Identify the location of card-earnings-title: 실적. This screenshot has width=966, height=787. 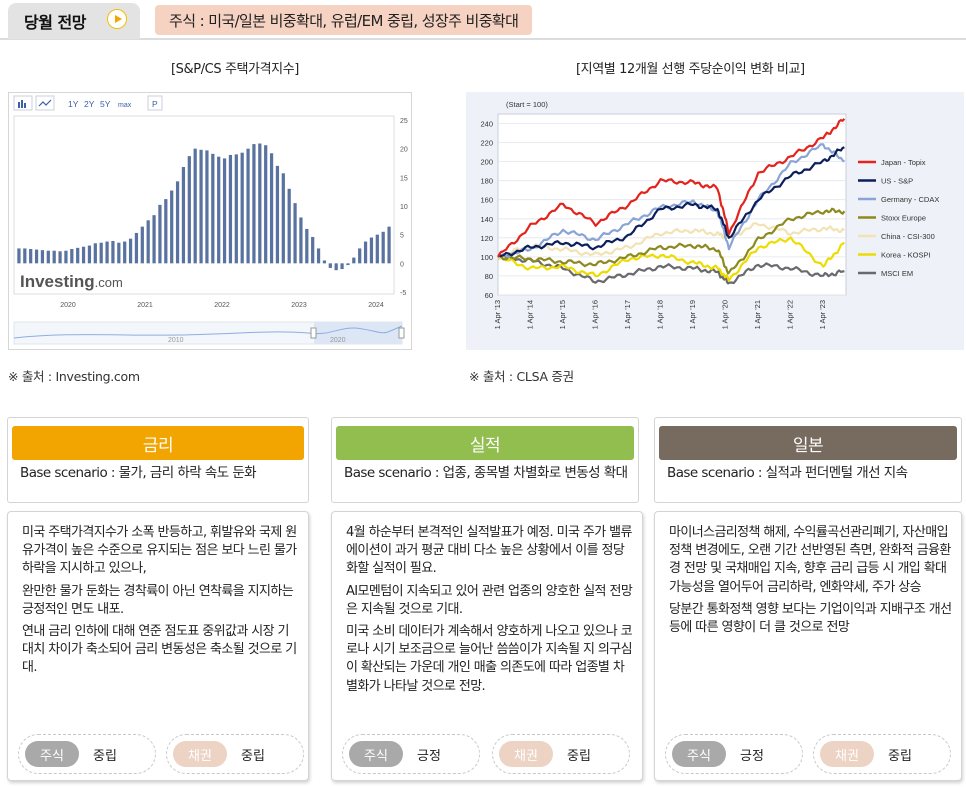
(485, 443).